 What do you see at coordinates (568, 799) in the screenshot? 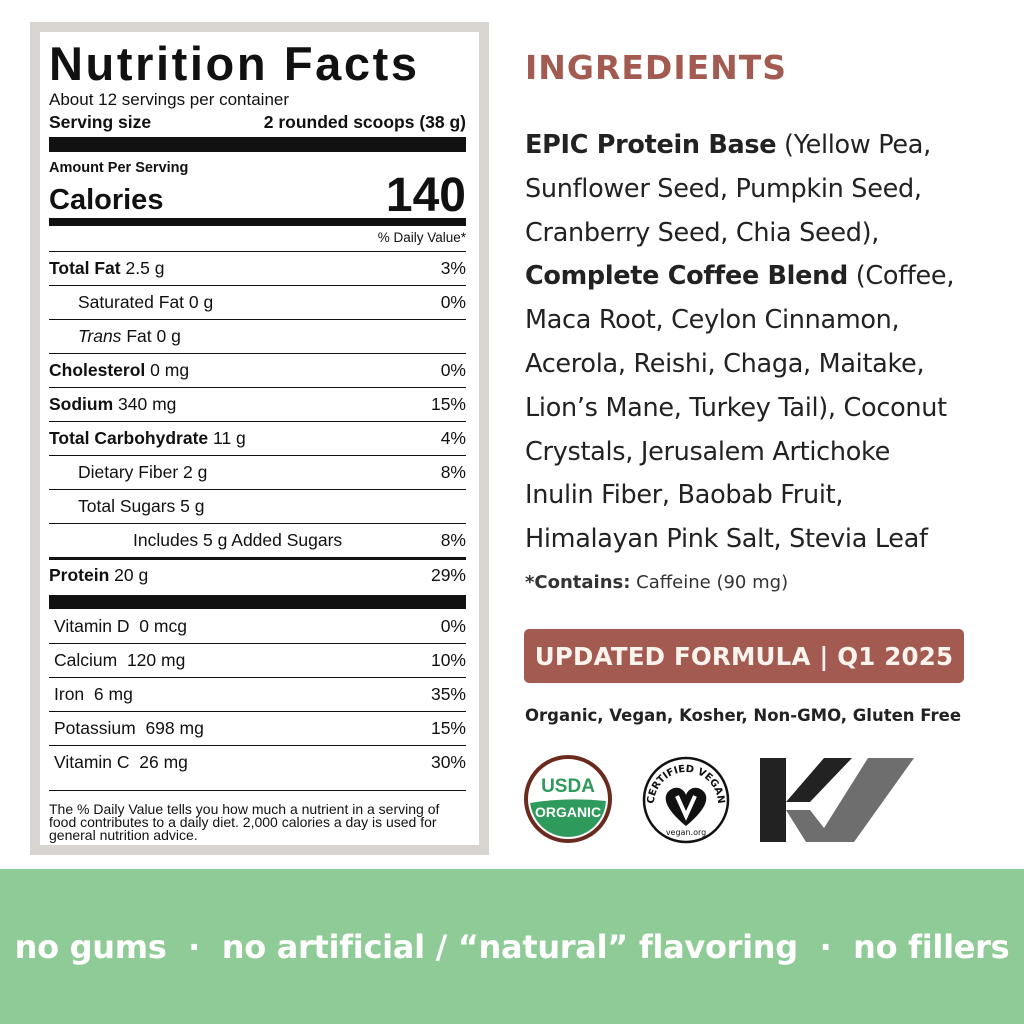
I see `usda-organic-logo: USDA ORGANIC` at bounding box center [568, 799].